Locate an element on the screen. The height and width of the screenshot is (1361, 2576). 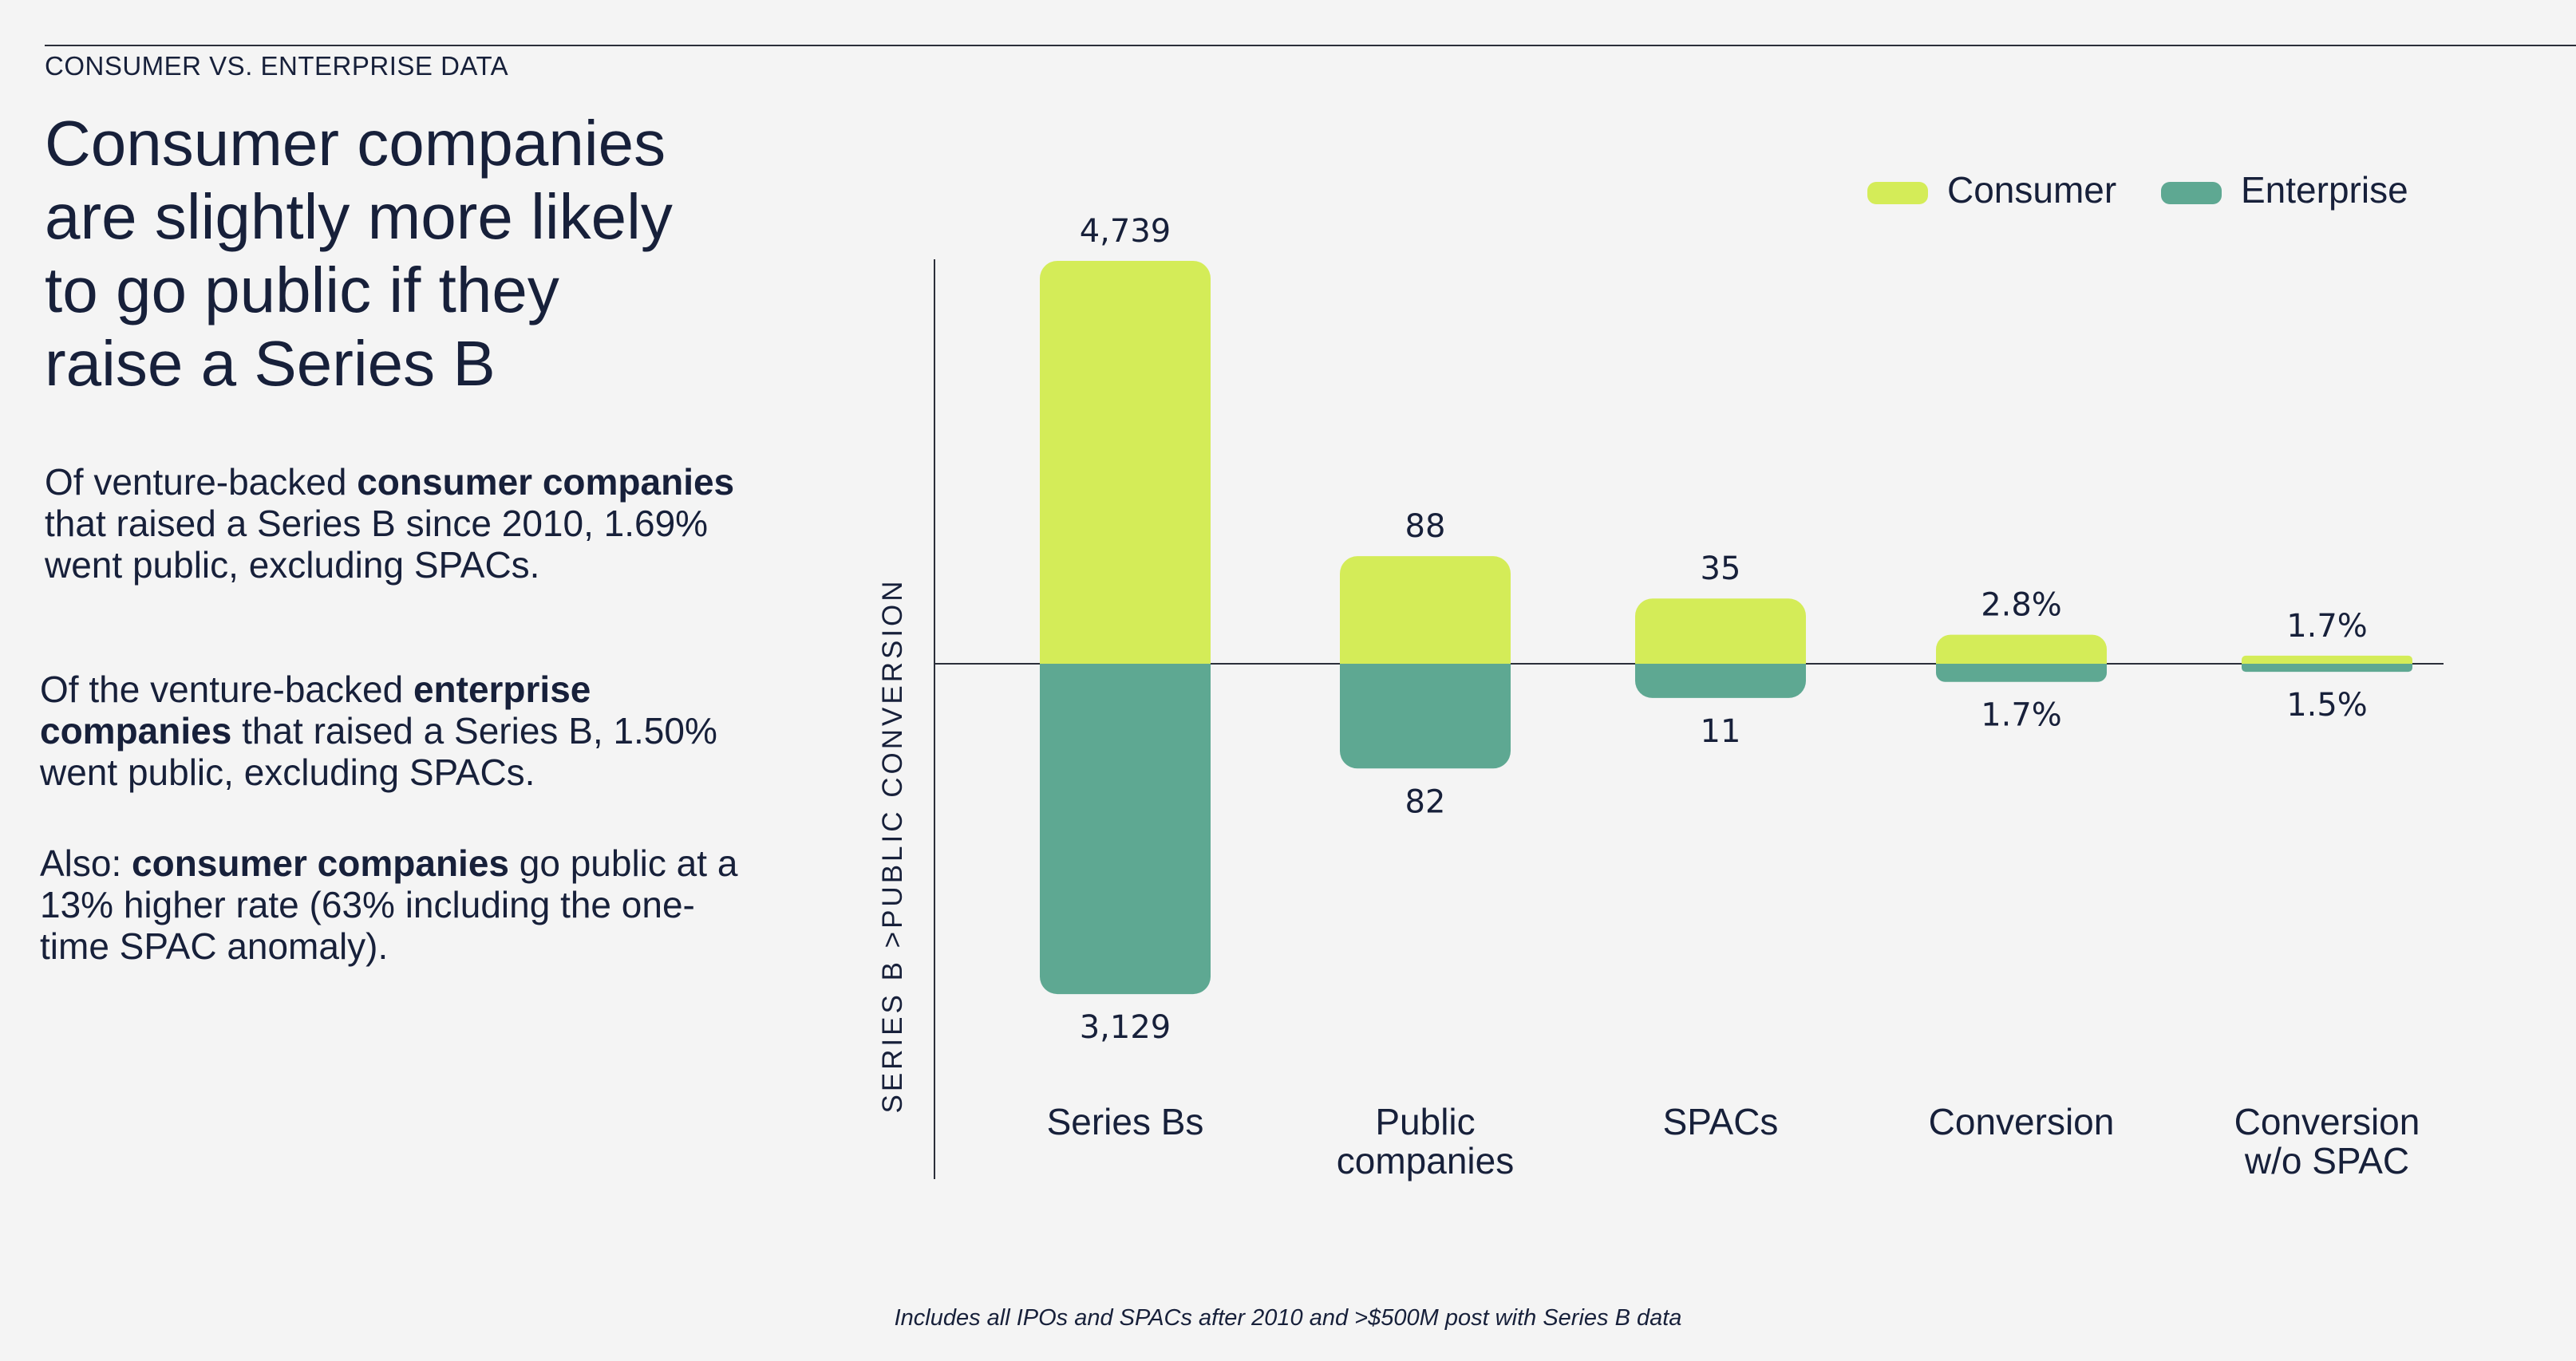
enterprise-value-label: 11 is located at coordinates (1721, 731).